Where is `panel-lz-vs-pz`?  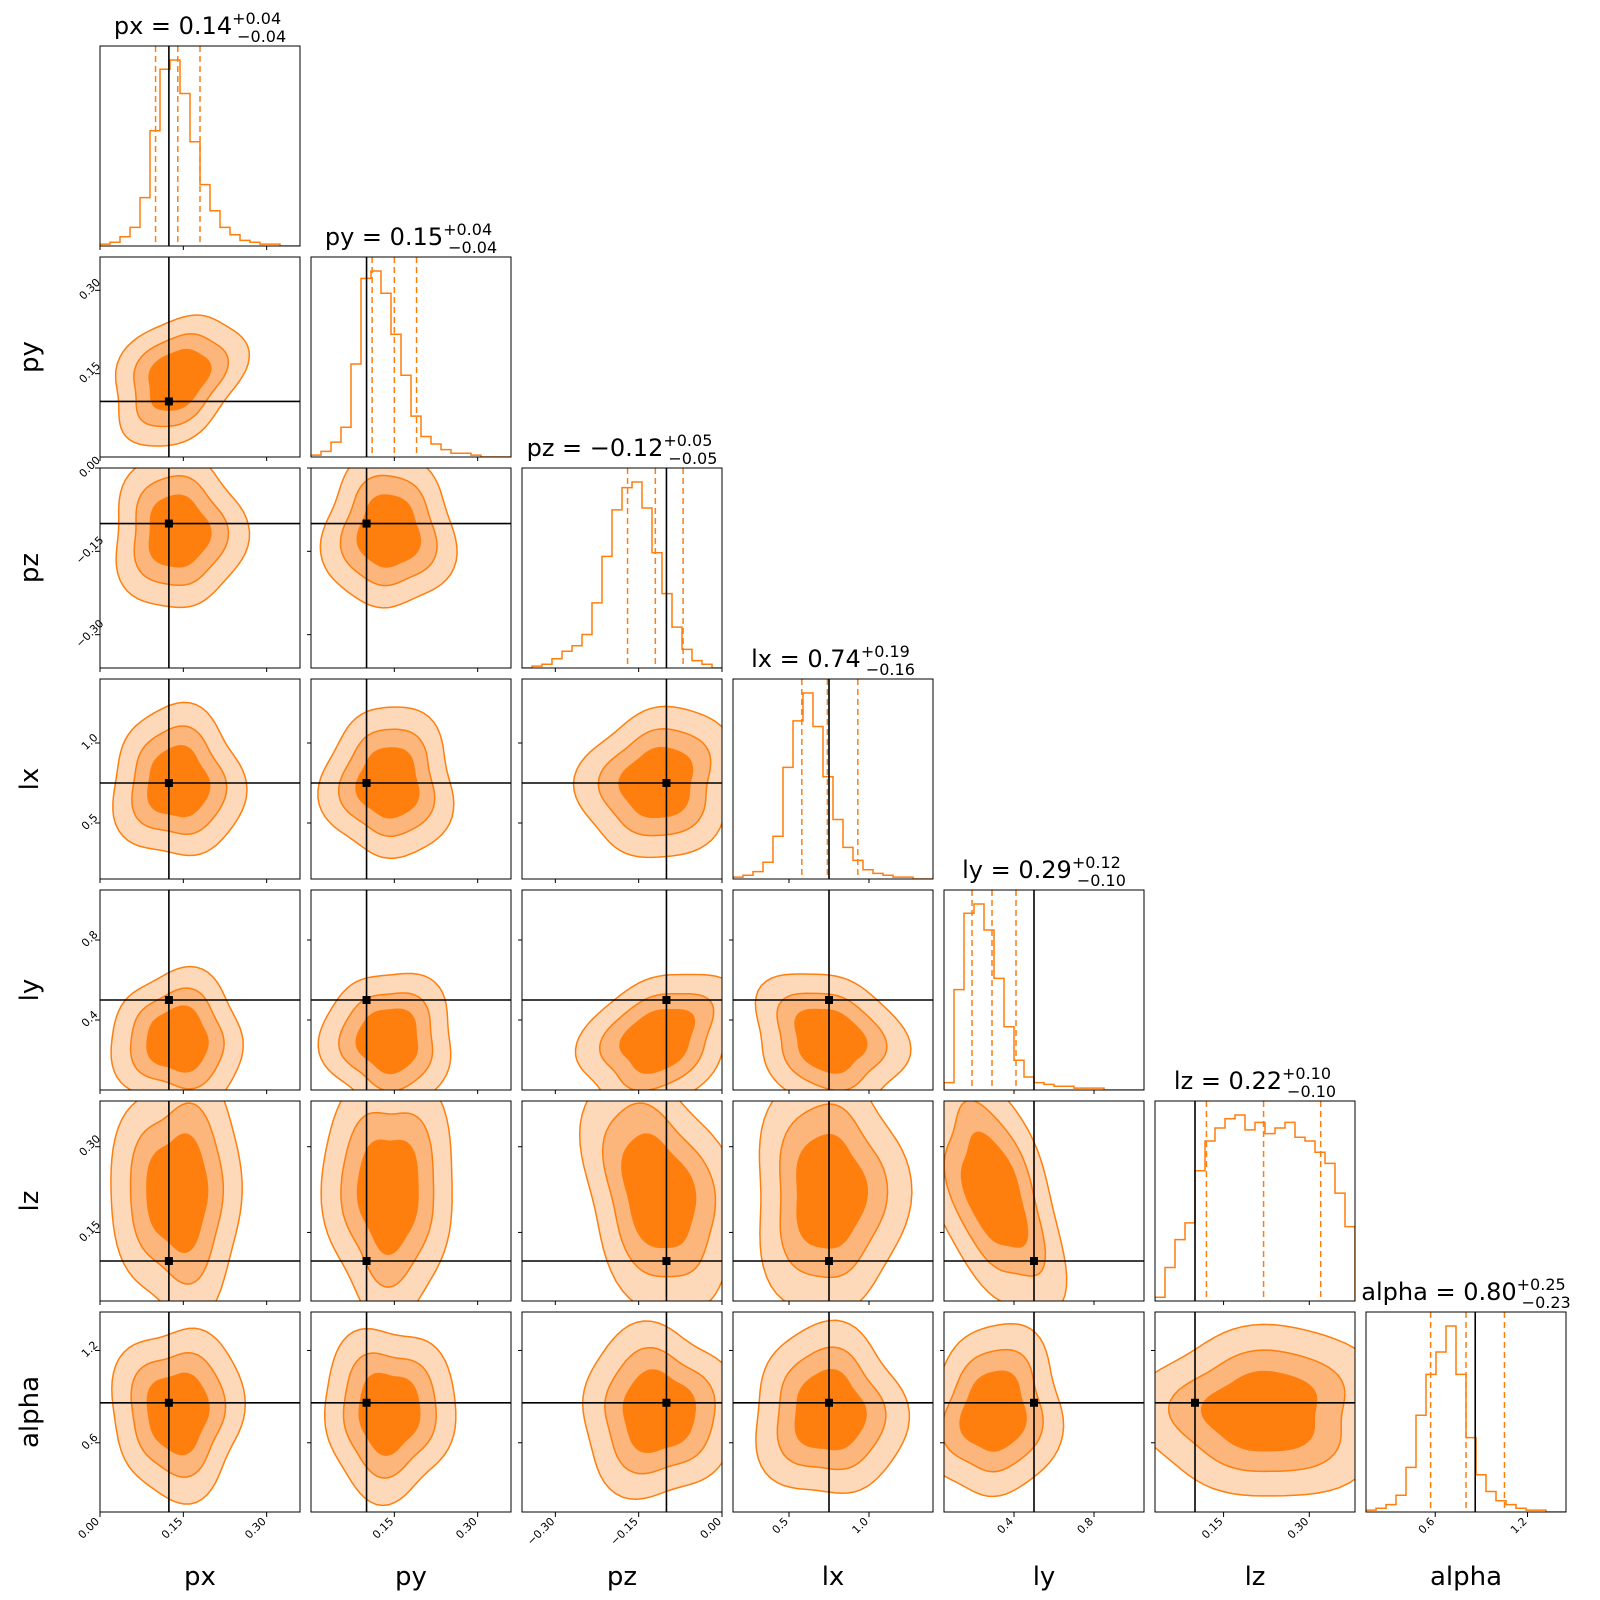 panel-lz-vs-pz is located at coordinates (622, 1201).